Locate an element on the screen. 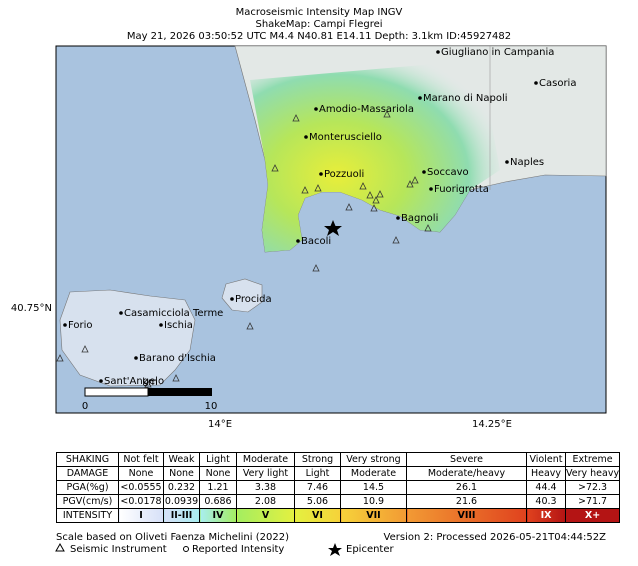 This screenshot has width=638, height=566. scale-bar-white is located at coordinates (116, 392).